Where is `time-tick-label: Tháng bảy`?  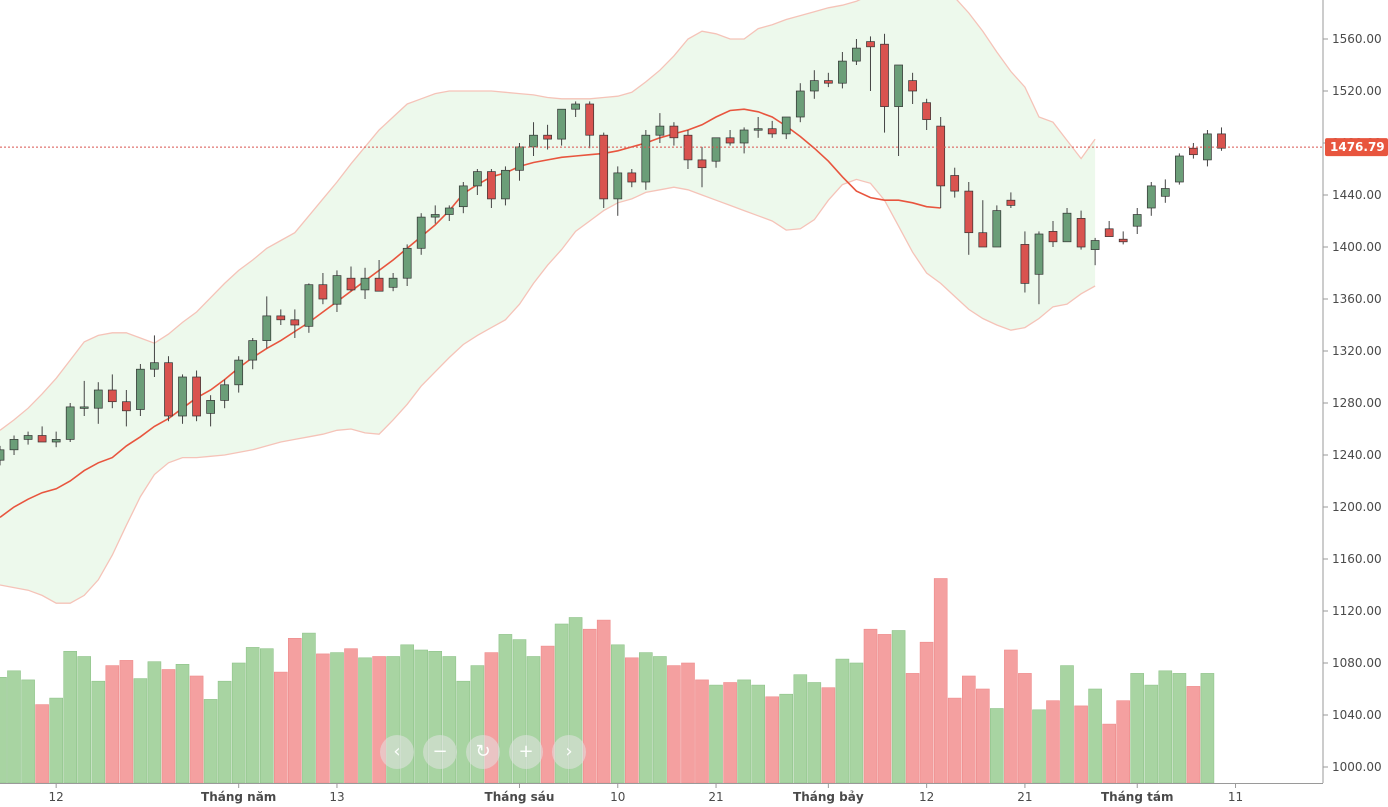 time-tick-label: Tháng bảy is located at coordinates (828, 797).